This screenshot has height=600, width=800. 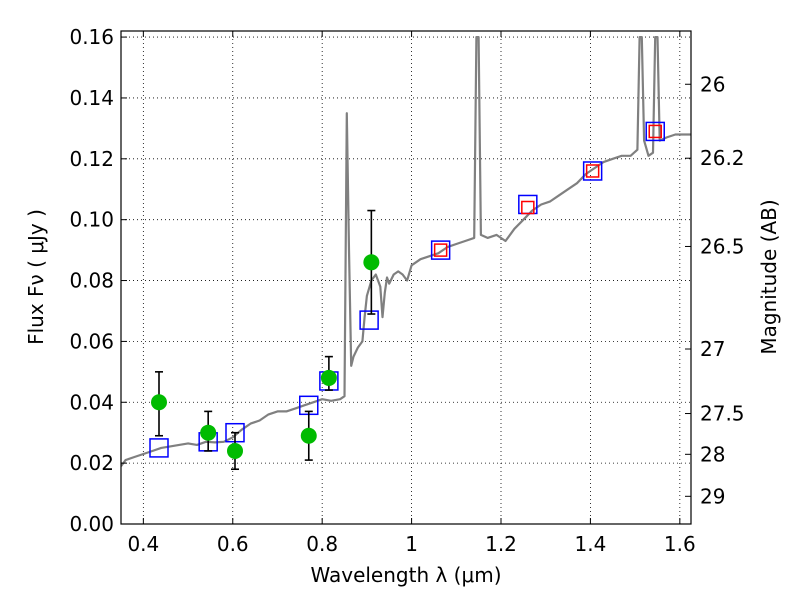 I want to click on y2-tick-label: 26.2, so click(x=722, y=158).